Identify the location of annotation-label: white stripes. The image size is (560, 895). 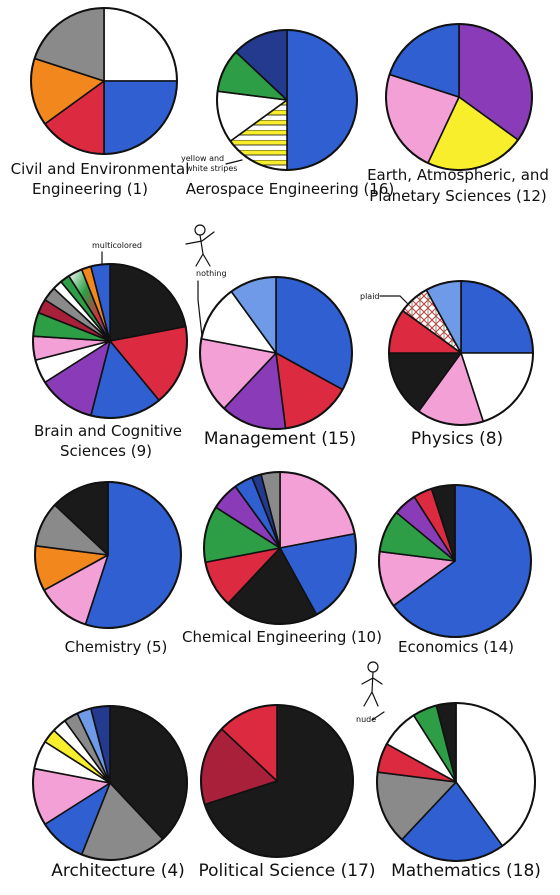
(211, 168).